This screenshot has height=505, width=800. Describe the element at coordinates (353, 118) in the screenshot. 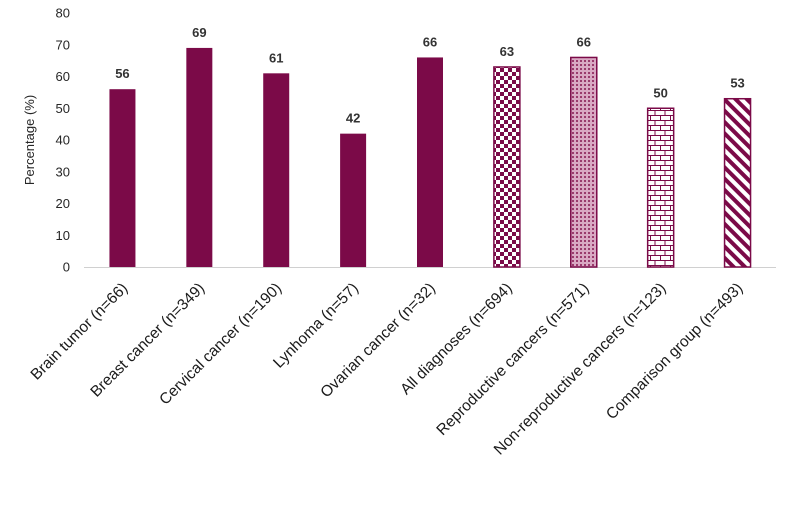

I see `bar-value-label: 42` at that location.